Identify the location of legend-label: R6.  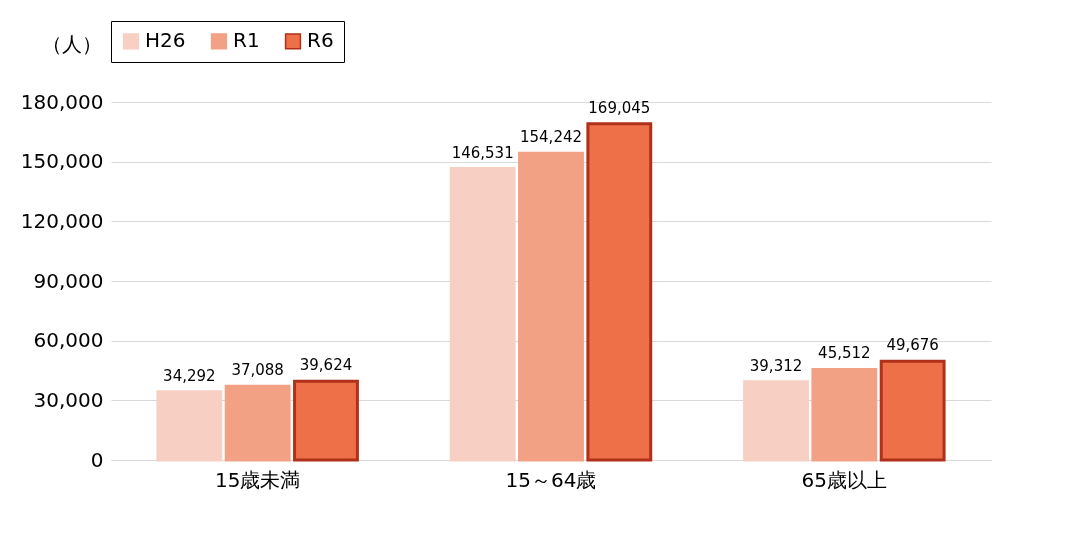
(320, 40).